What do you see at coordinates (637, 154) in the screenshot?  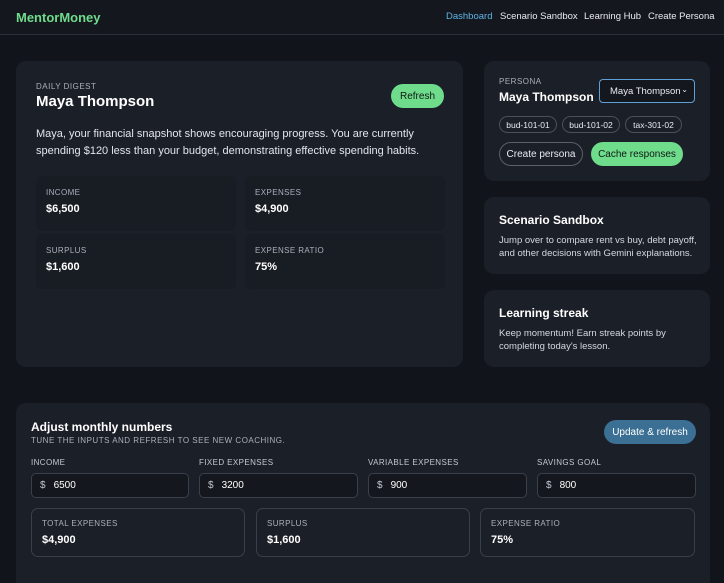 I see `cache-button: Cache responses` at bounding box center [637, 154].